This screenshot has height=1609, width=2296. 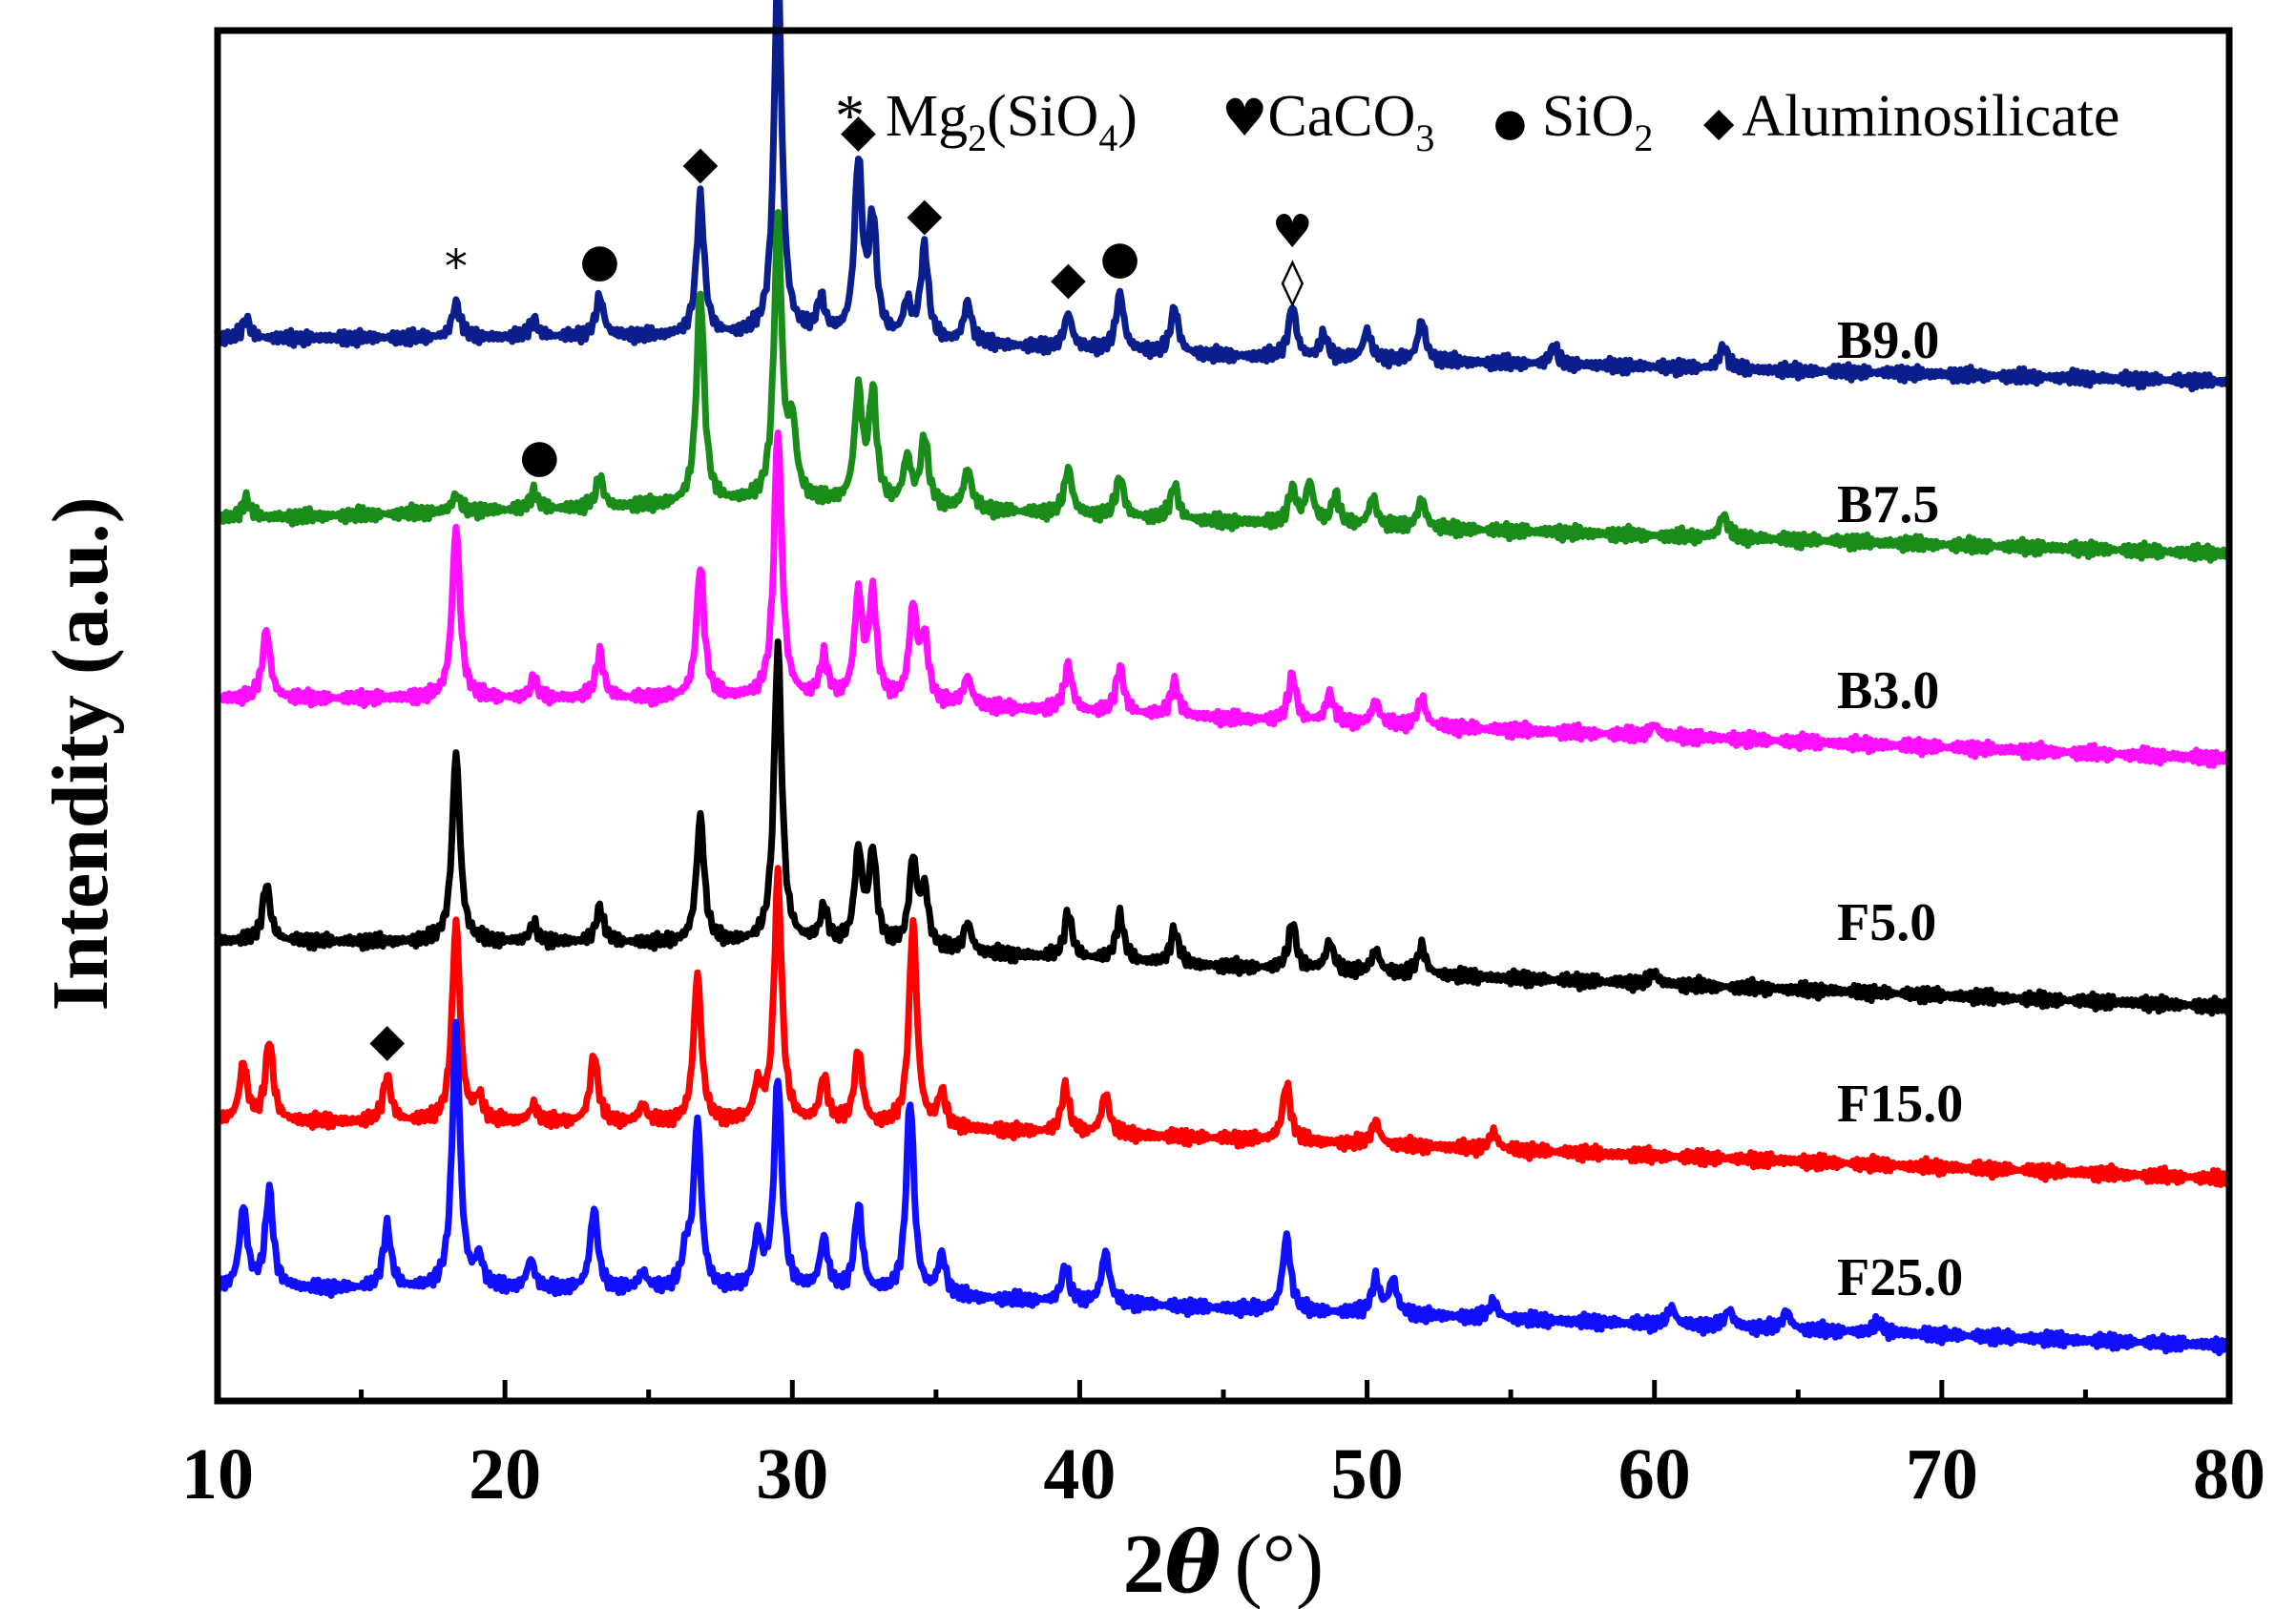 I want to click on x-axis-label: 2θ (°), so click(x=1224, y=1561).